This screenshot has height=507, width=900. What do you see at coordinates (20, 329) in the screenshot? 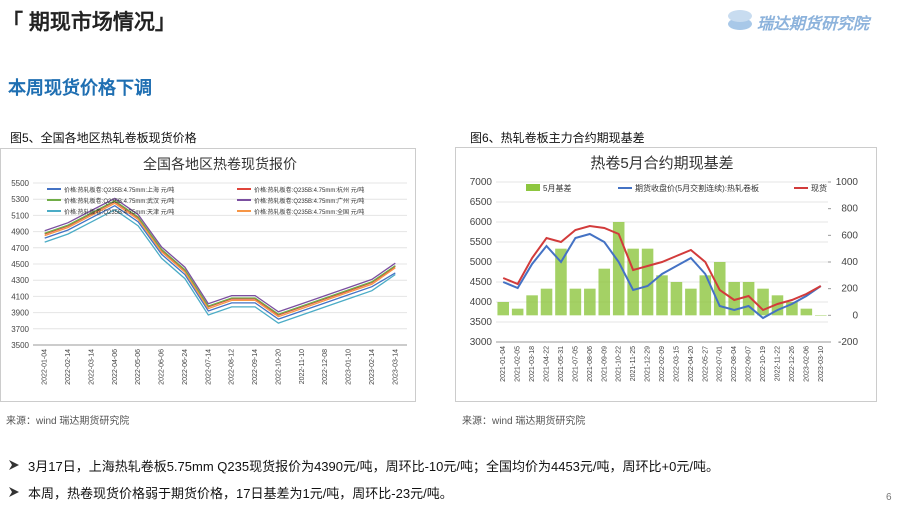
I see `y-tick-label: 3700` at bounding box center [20, 329].